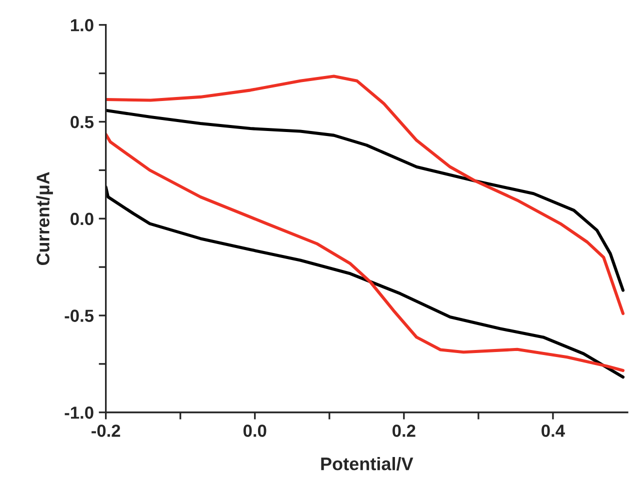  Describe the element at coordinates (79, 412) in the screenshot. I see `y-tick-label: -1.0` at that location.